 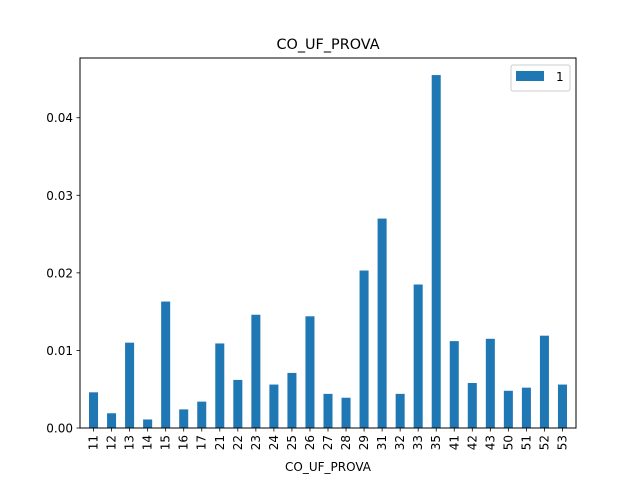 I want to click on legend: 1, so click(x=540, y=78).